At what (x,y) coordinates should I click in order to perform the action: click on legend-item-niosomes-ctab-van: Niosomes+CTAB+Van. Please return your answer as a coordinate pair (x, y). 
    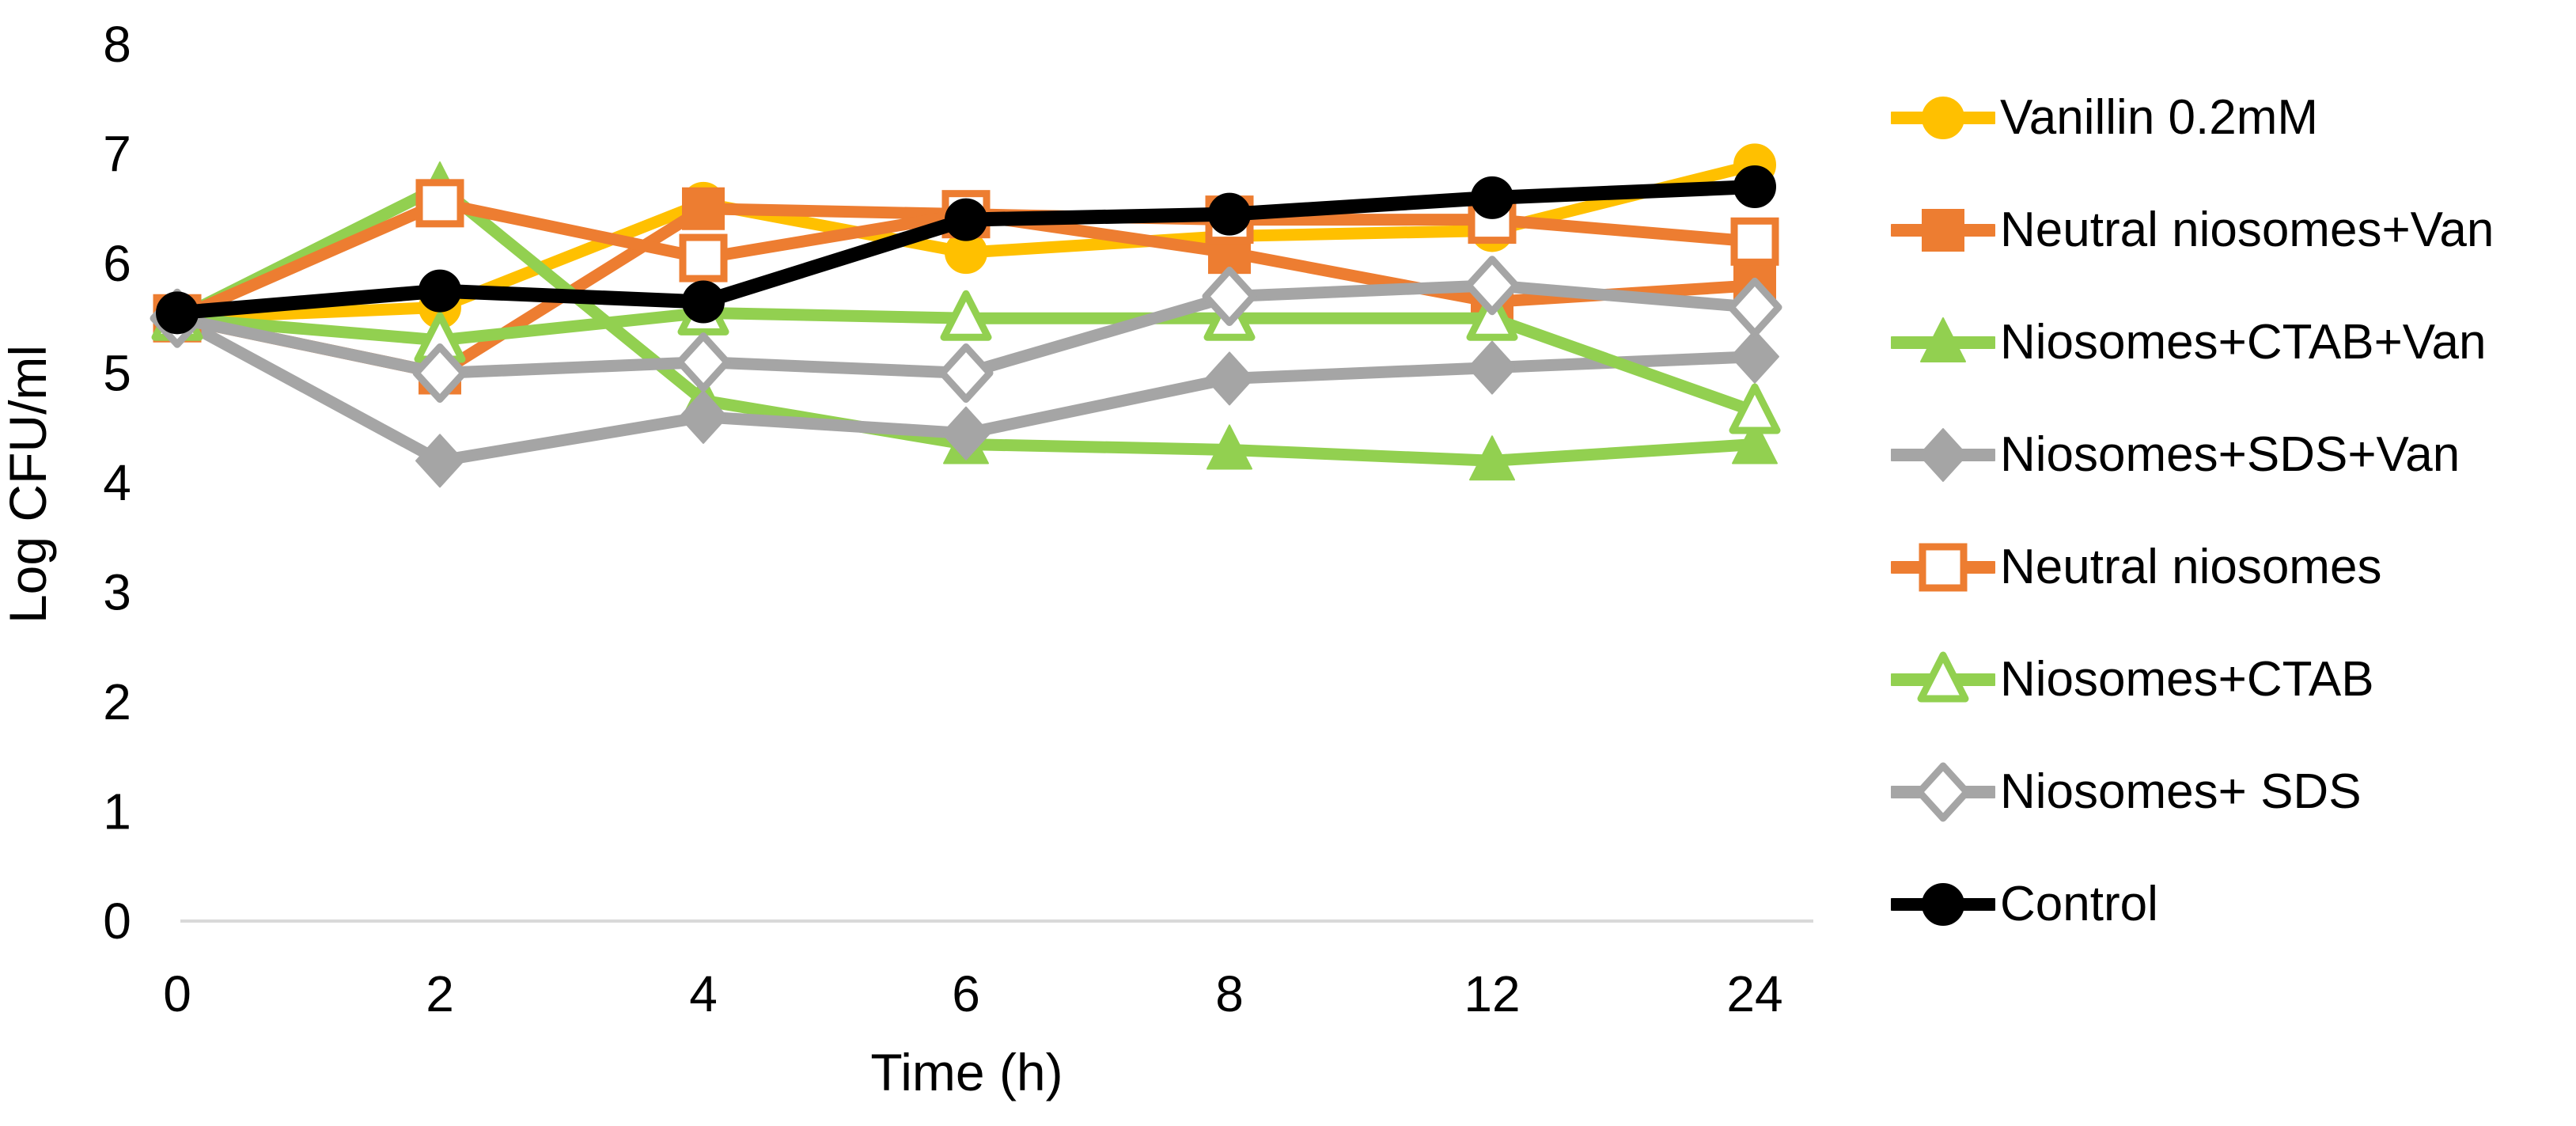
    Looking at the image, I should click on (2192, 343).